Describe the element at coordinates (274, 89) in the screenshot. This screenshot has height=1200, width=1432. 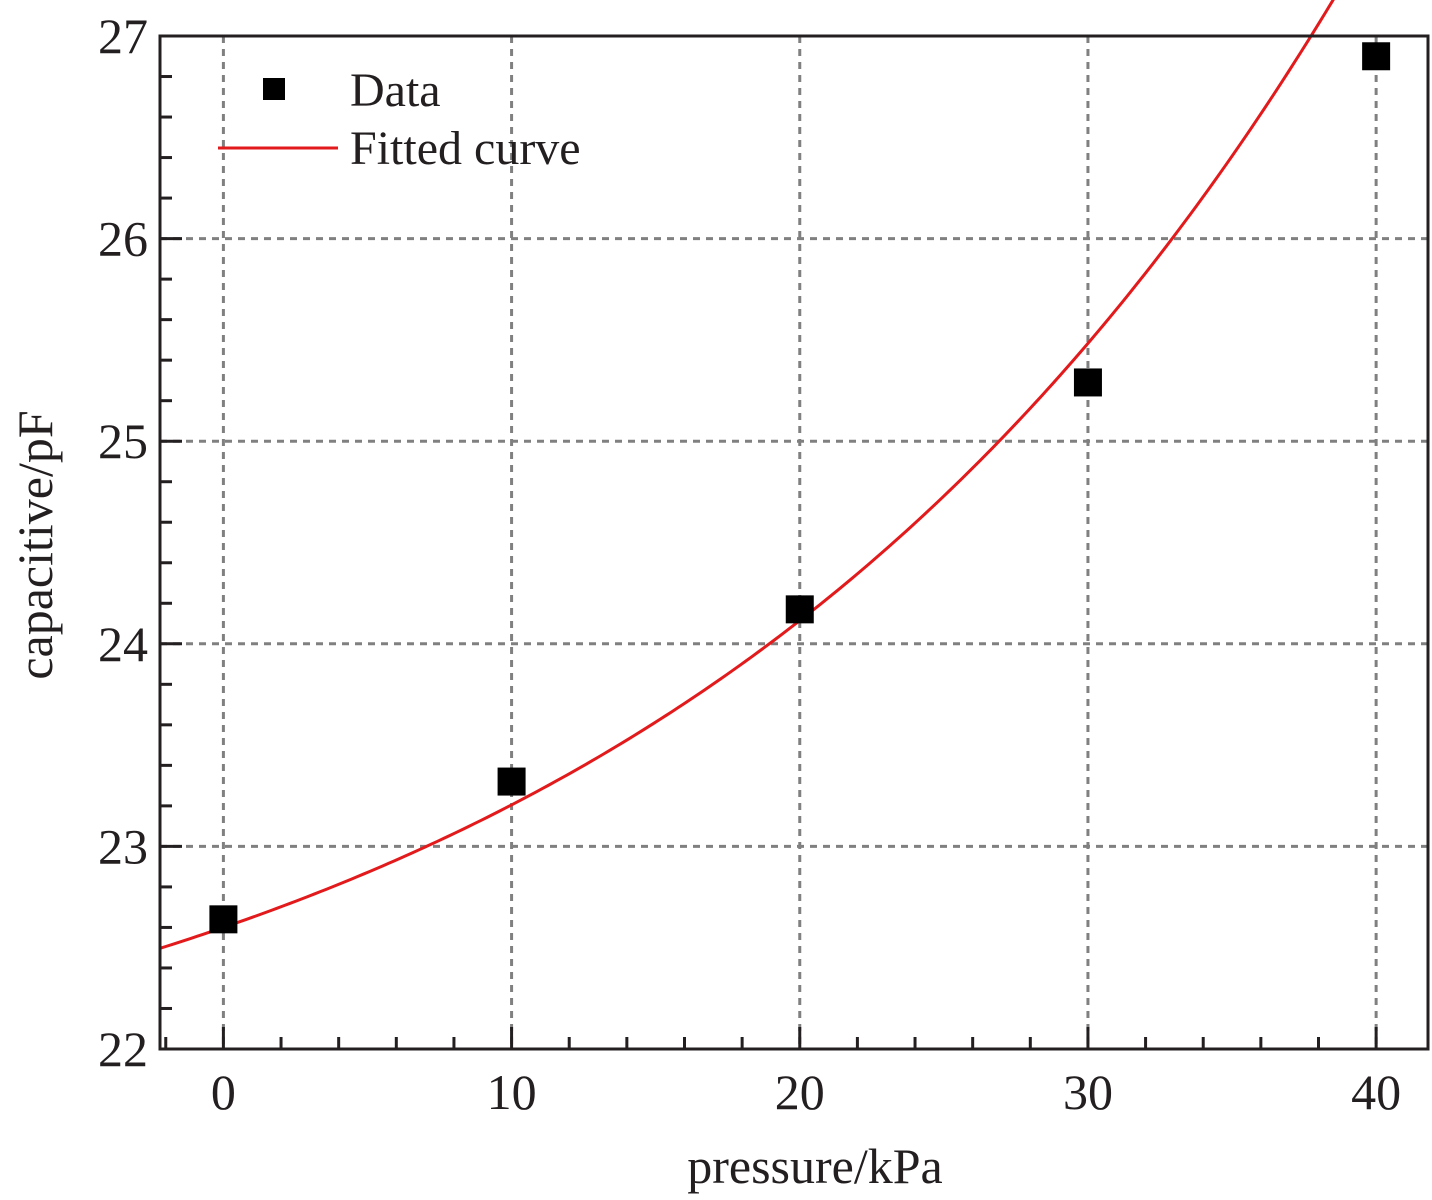
I see `legend-data-marker` at that location.